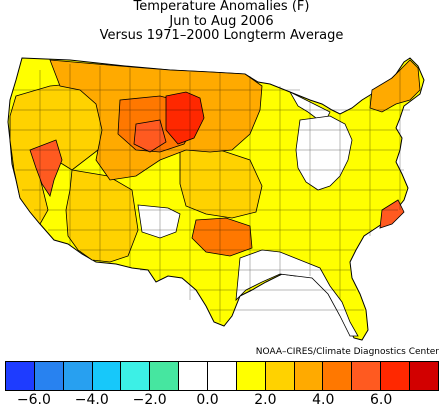 This screenshot has height=408, width=443. Describe the element at coordinates (221, 35) in the screenshot. I see `title-baseline: Versus 1971–2000 Longterm Average` at that location.